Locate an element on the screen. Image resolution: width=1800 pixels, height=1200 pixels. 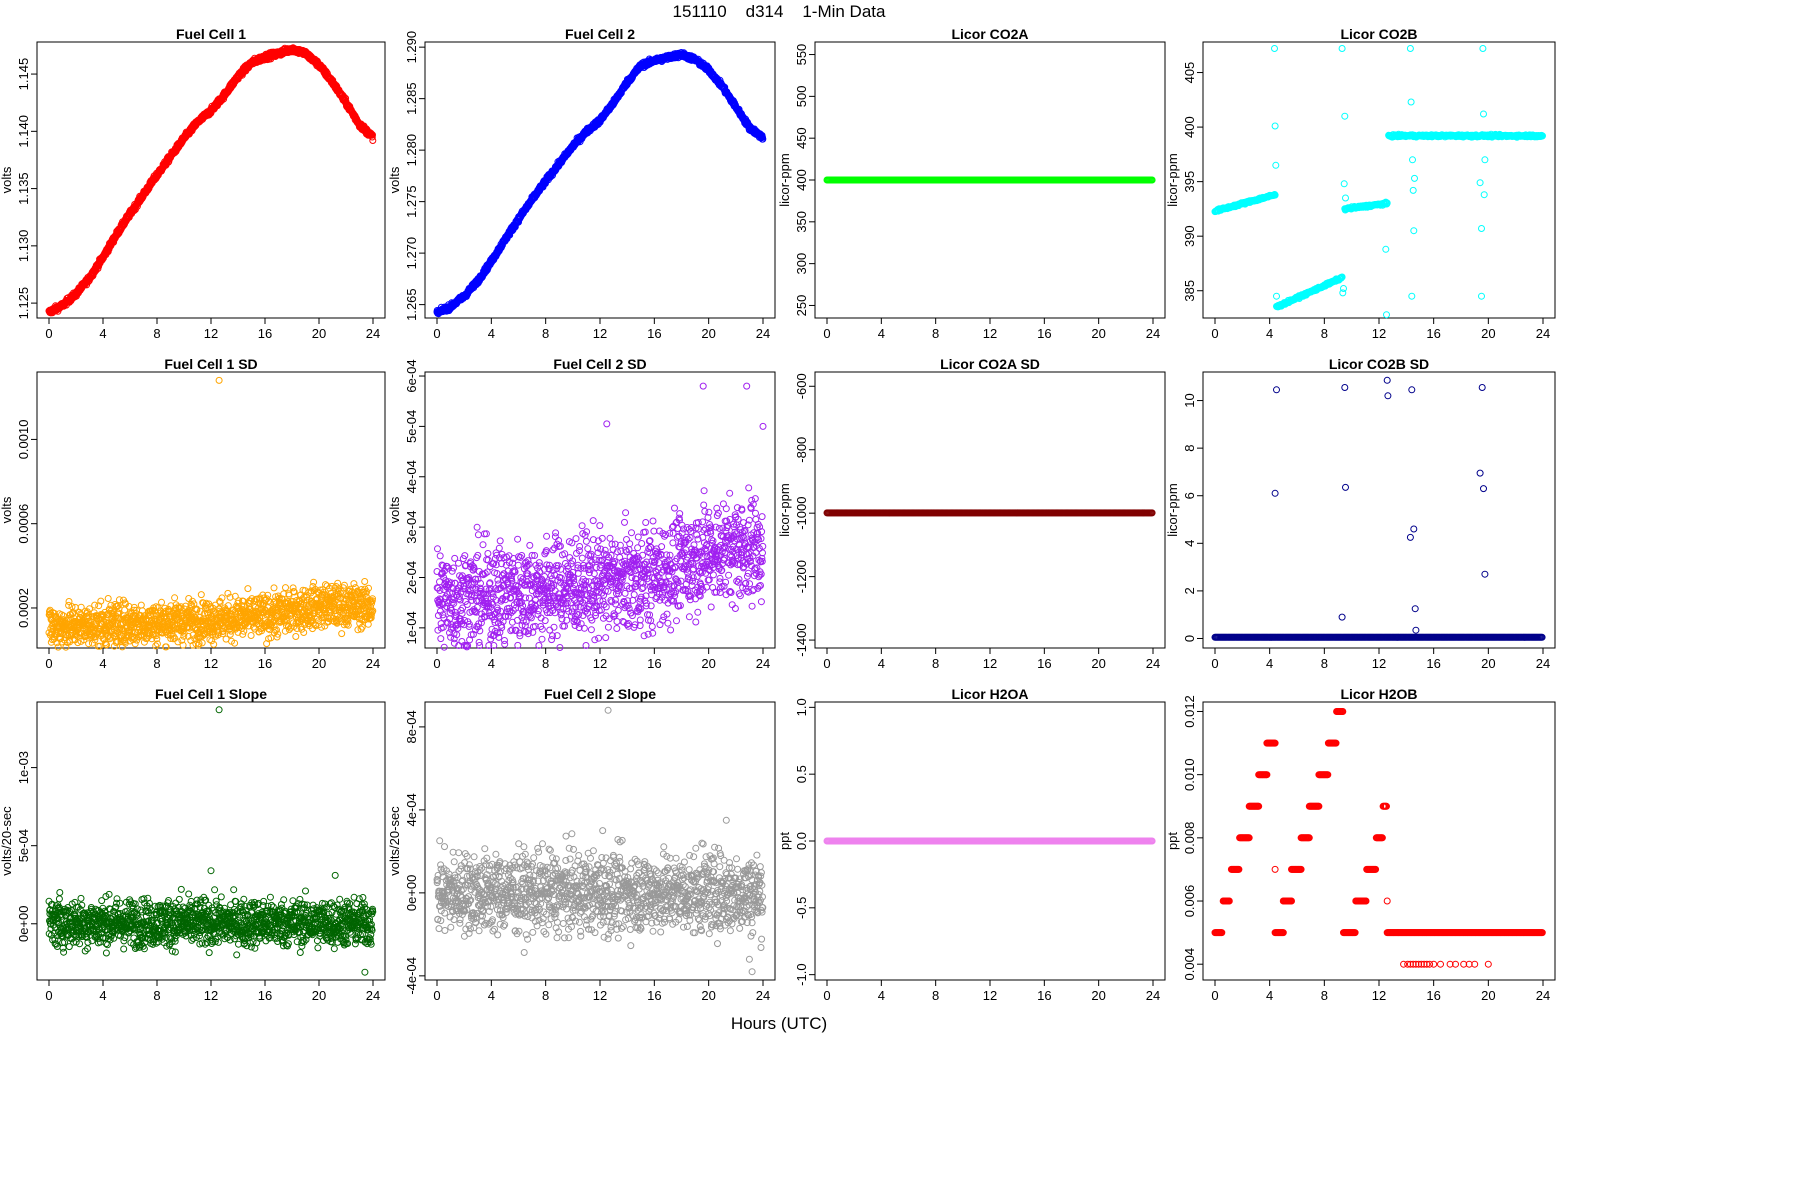
y-tick-label: 405 is located at coordinates (1189, 73).